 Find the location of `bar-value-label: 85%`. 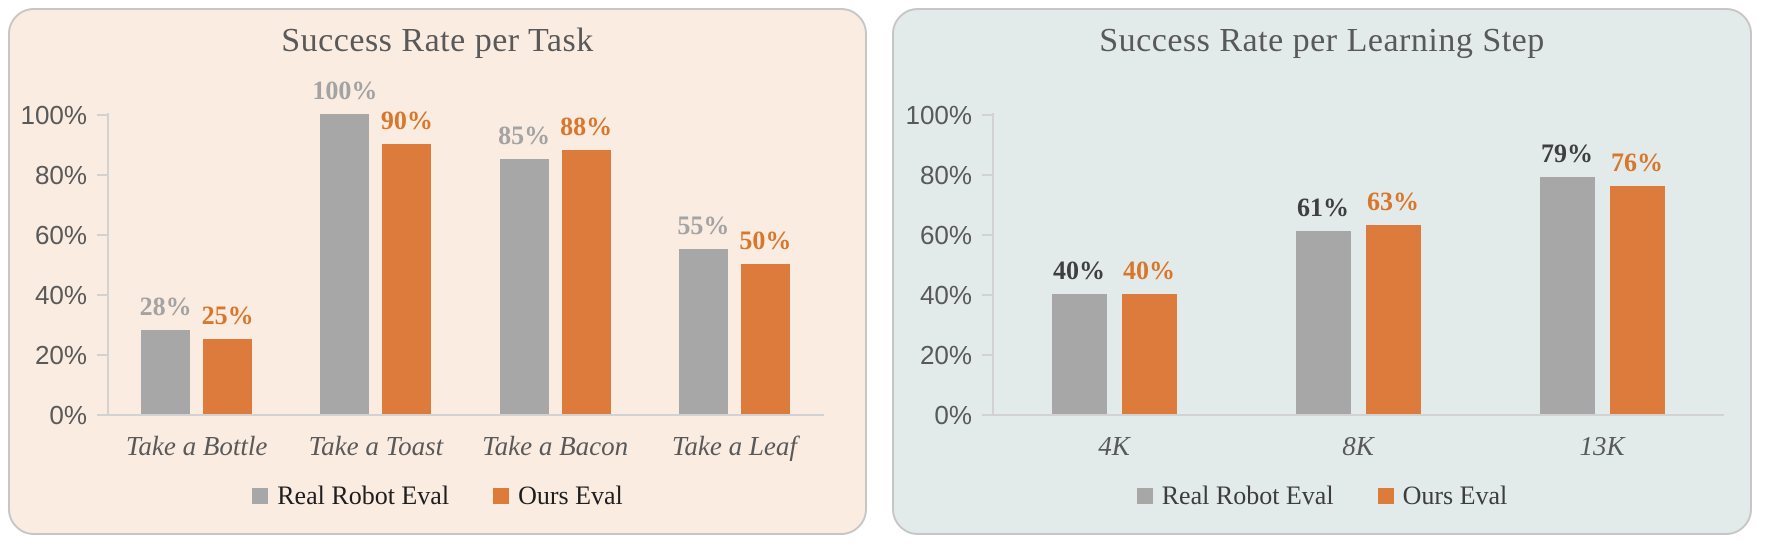

bar-value-label: 85% is located at coordinates (524, 135).